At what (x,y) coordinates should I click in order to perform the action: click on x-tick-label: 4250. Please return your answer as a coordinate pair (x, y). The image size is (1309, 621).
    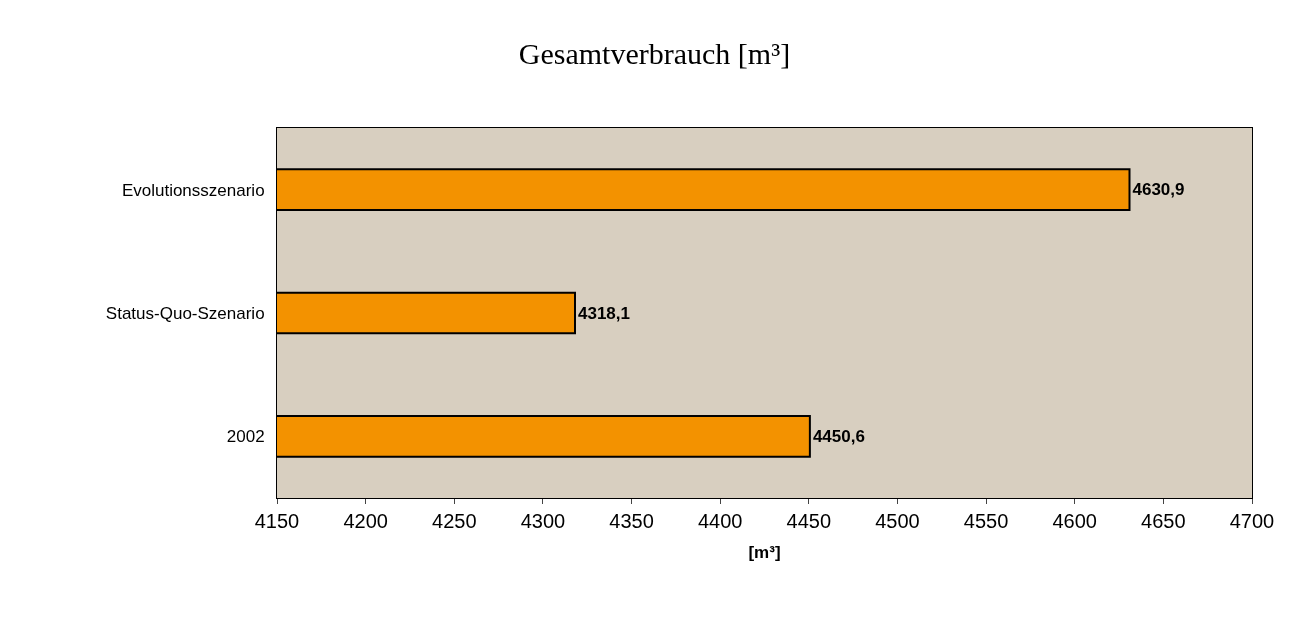
    Looking at the image, I should click on (454, 521).